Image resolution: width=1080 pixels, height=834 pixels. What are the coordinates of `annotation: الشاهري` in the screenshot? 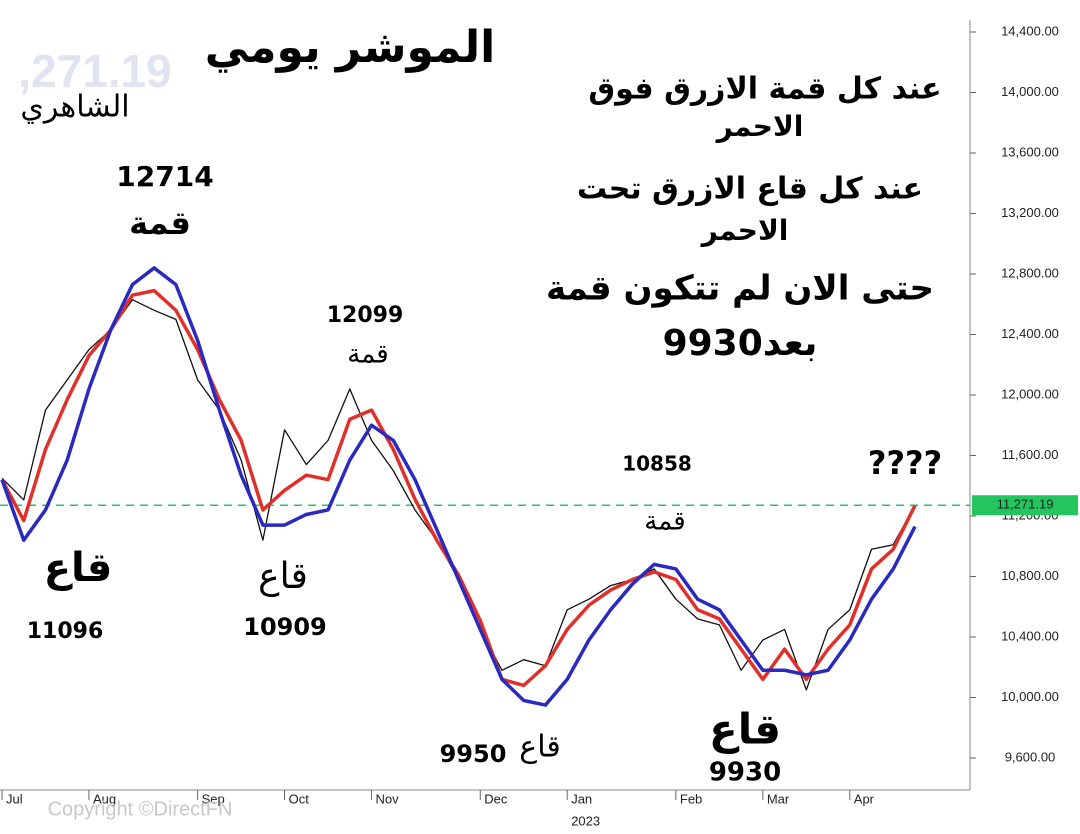 It's located at (74, 107).